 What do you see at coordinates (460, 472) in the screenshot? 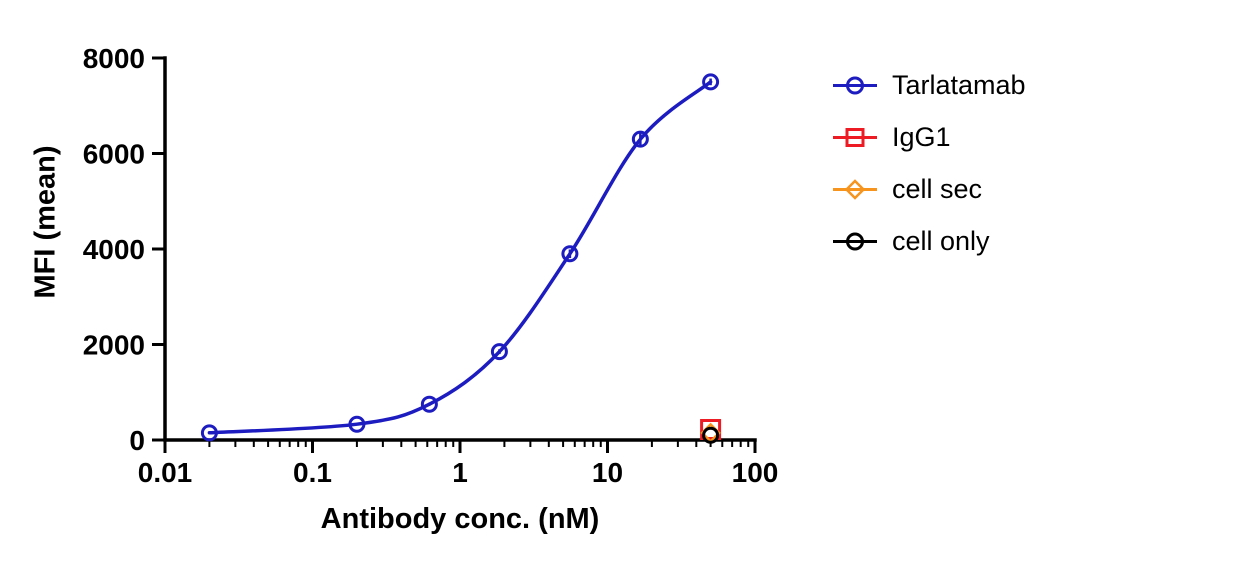
I see `x-tick-label: 1` at bounding box center [460, 472].